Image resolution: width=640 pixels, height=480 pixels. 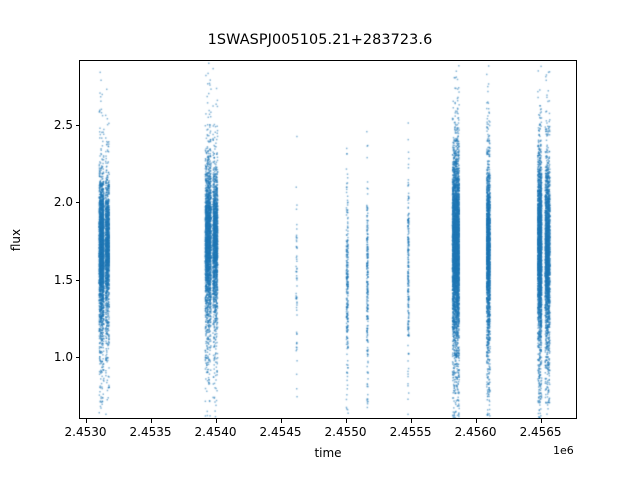 What do you see at coordinates (63, 357) in the screenshot?
I see `y-tick-label: 1.0` at bounding box center [63, 357].